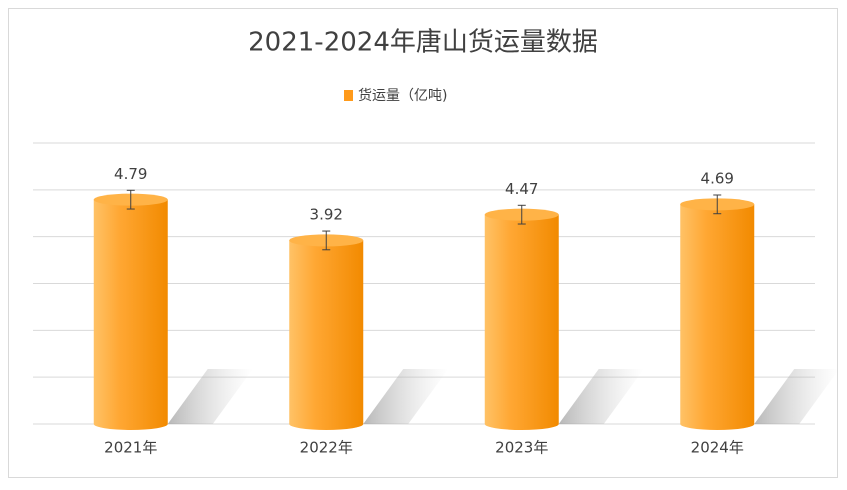  Describe the element at coordinates (130, 448) in the screenshot. I see `x-tick-label: 2021年` at that location.